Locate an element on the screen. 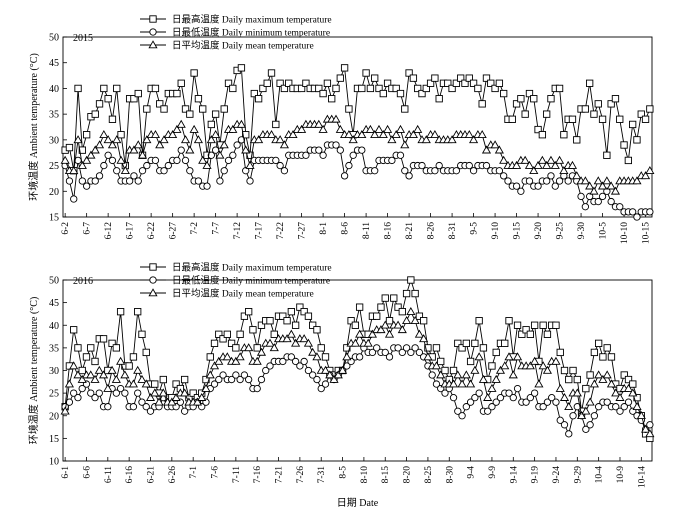 The image size is (690, 513). x-tick-label: 7-2 is located at coordinates (195, 228).